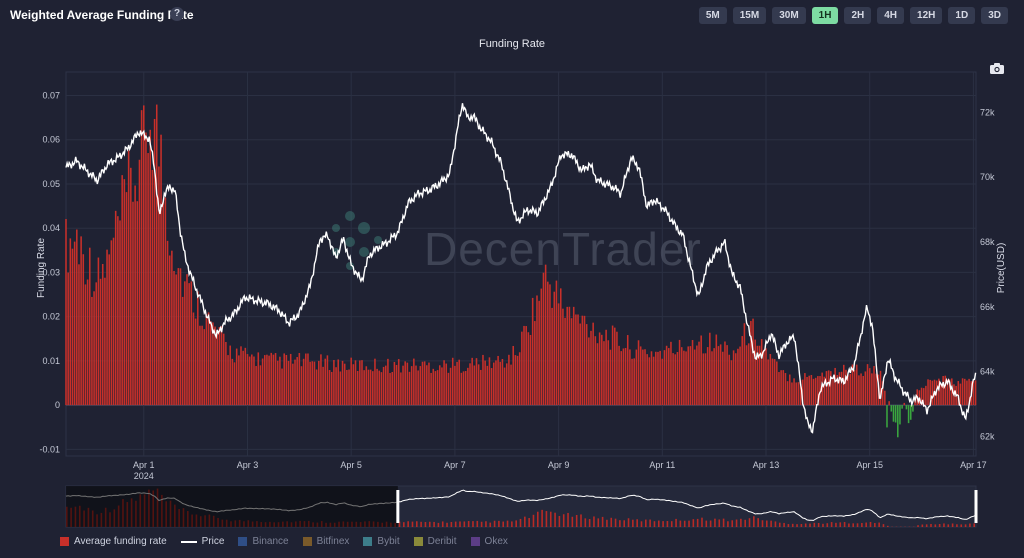 The height and width of the screenshot is (558, 1024). What do you see at coordinates (825, 15) in the screenshot?
I see `timeframe-button-1h: 1H` at bounding box center [825, 15].